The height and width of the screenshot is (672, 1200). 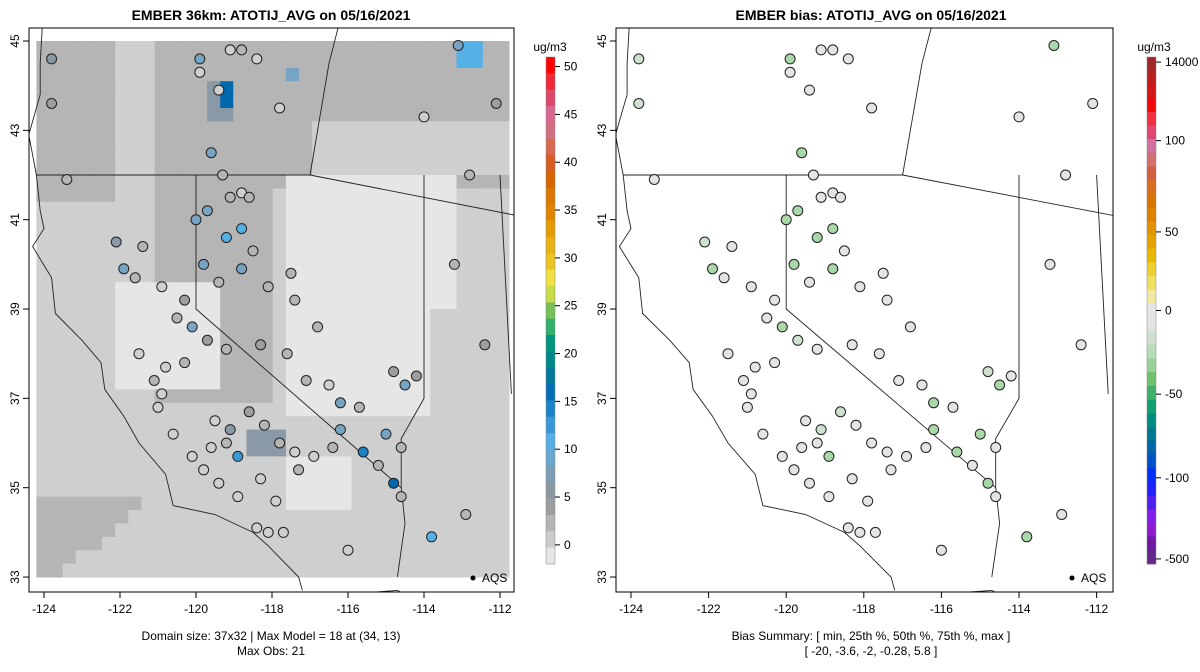 What do you see at coordinates (44, 609) in the screenshot?
I see `x-tick-label: -124` at bounding box center [44, 609].